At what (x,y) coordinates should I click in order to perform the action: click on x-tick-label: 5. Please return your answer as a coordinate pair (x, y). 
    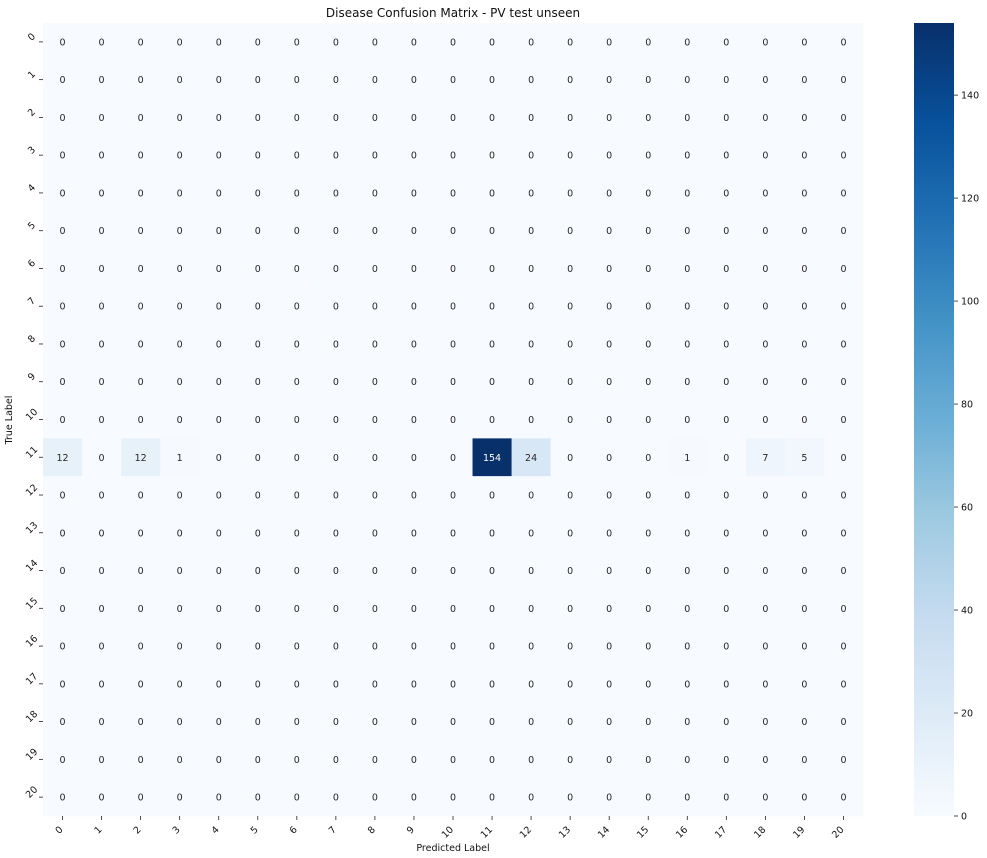
    Looking at the image, I should click on (255, 830).